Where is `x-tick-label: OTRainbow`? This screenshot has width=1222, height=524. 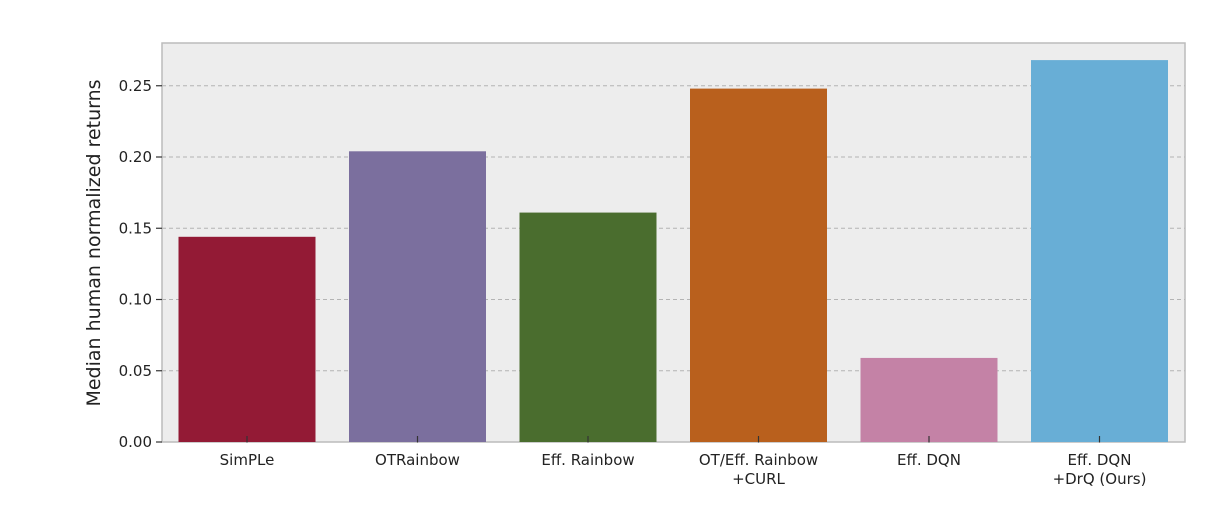 x-tick-label: OTRainbow is located at coordinates (417, 460).